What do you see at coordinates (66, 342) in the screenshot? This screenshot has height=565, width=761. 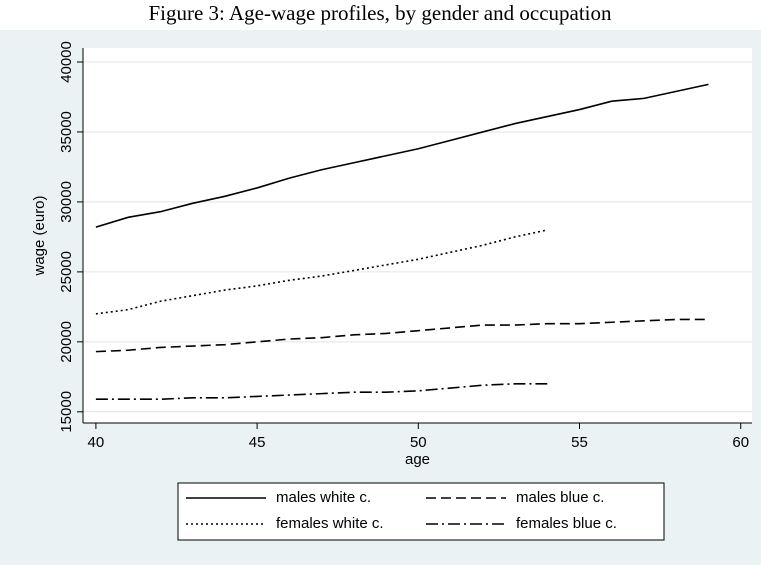 I see `y-tick-label: 20000` at bounding box center [66, 342].